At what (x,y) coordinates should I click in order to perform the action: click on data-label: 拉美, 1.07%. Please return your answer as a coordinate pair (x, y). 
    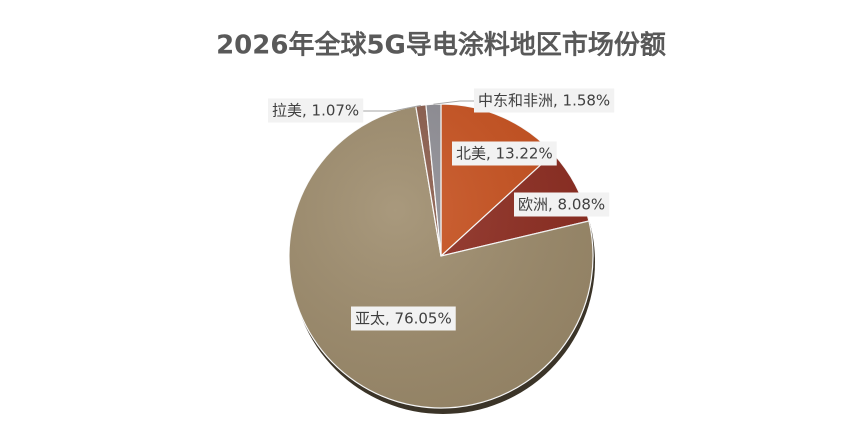
    Looking at the image, I should click on (315, 111).